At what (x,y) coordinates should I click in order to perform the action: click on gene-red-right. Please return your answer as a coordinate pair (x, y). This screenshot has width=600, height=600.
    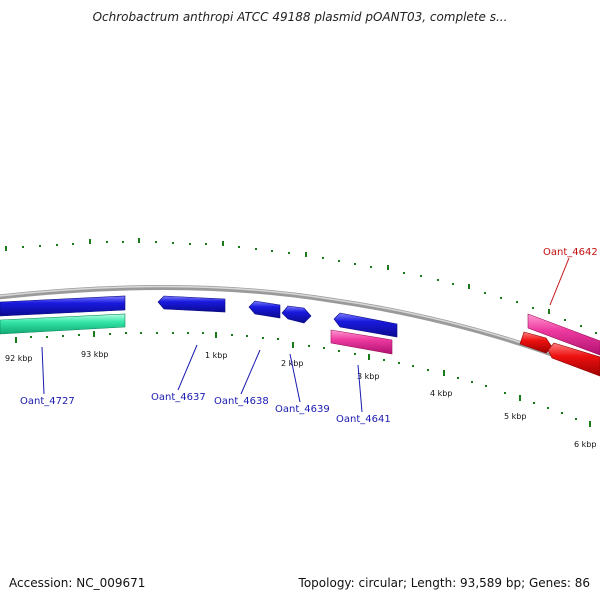
    Looking at the image, I should click on (573, 359).